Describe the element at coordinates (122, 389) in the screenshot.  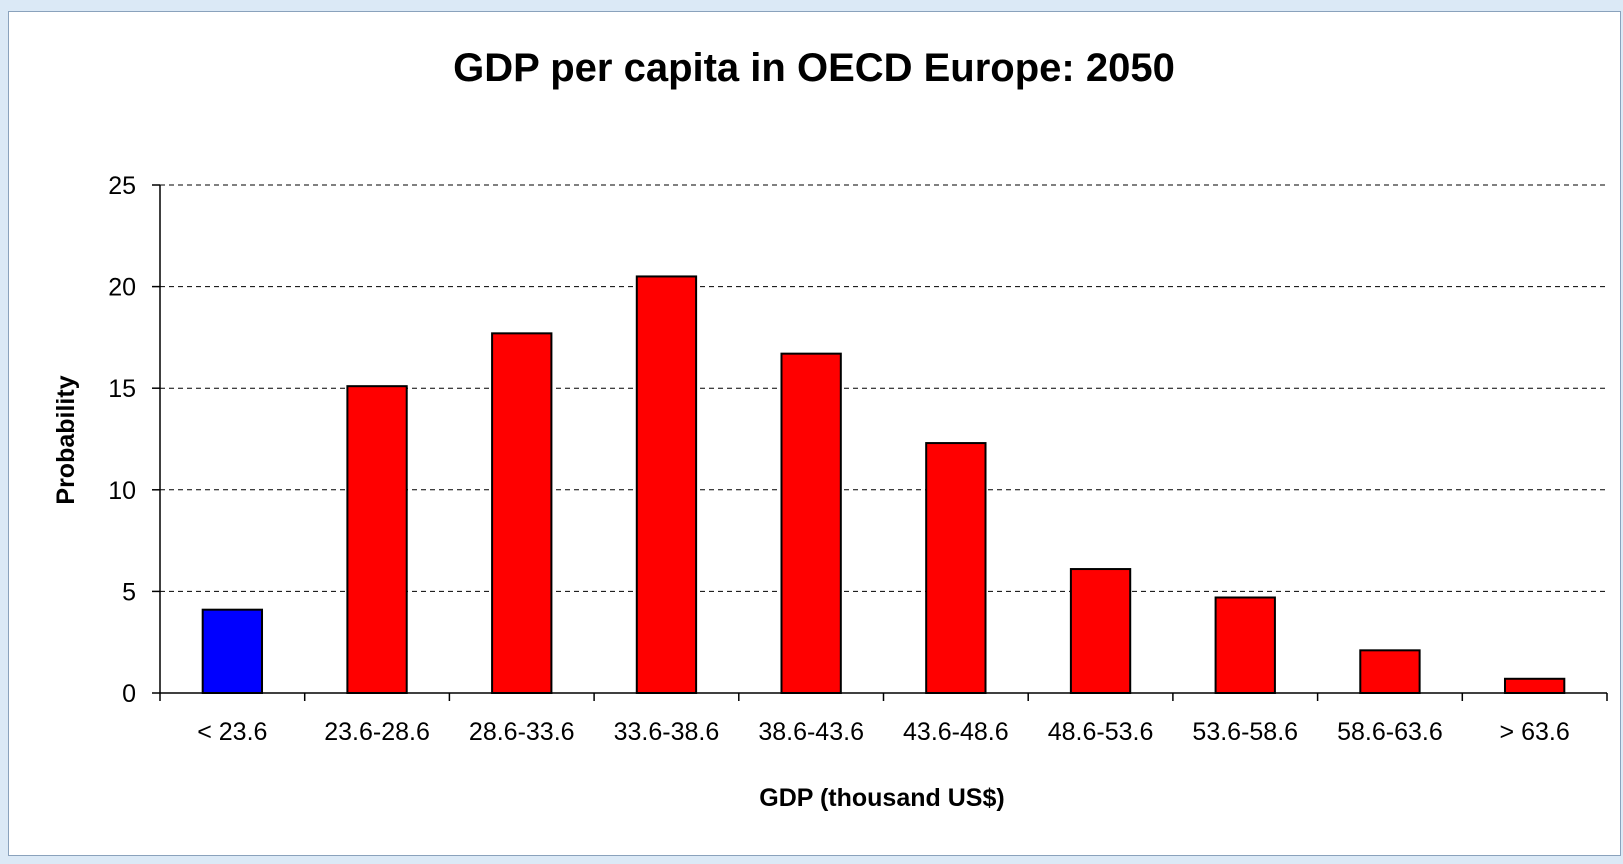
I see `y-tick-label: 15` at that location.